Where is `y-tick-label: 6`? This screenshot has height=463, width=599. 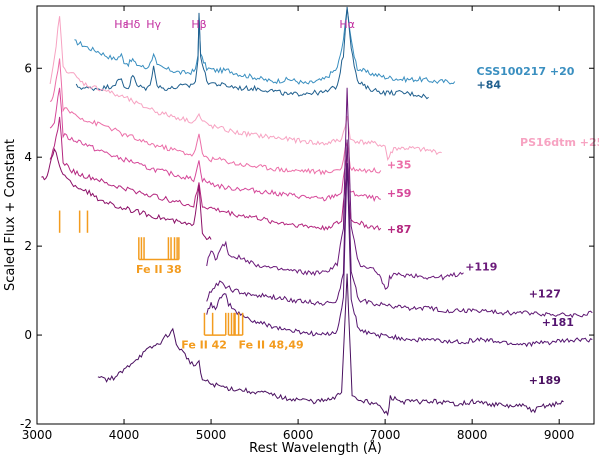 y-tick-label: 6 is located at coordinates (28, 68).